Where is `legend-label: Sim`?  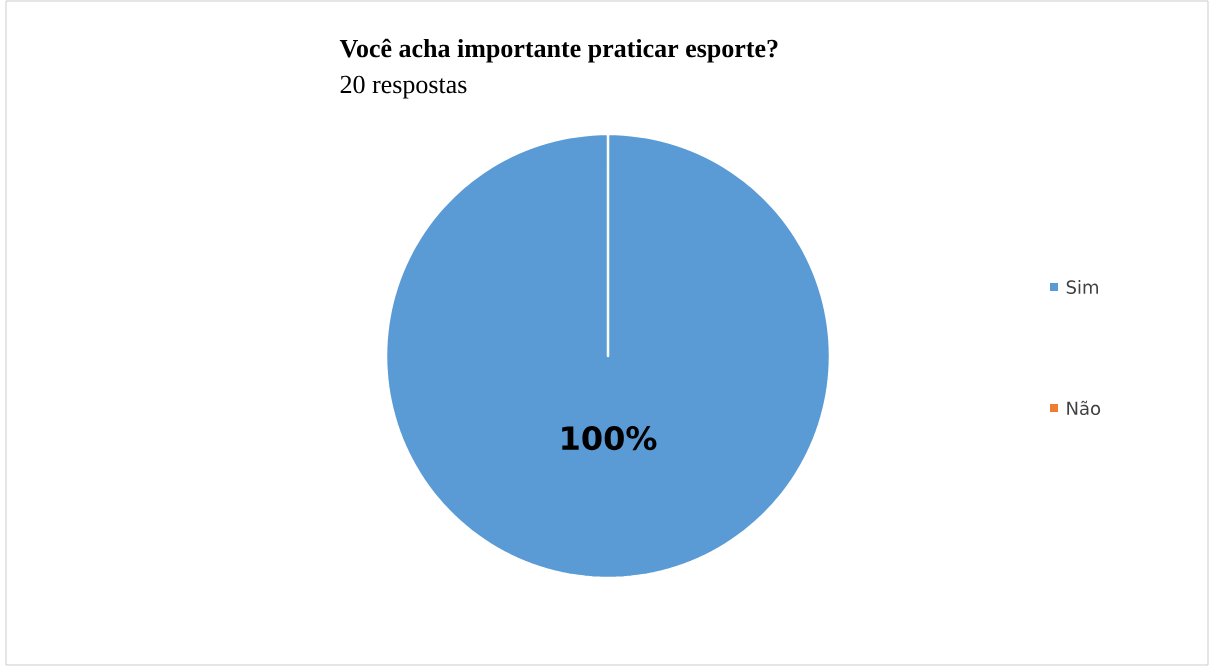
legend-label: Sim is located at coordinates (1082, 287).